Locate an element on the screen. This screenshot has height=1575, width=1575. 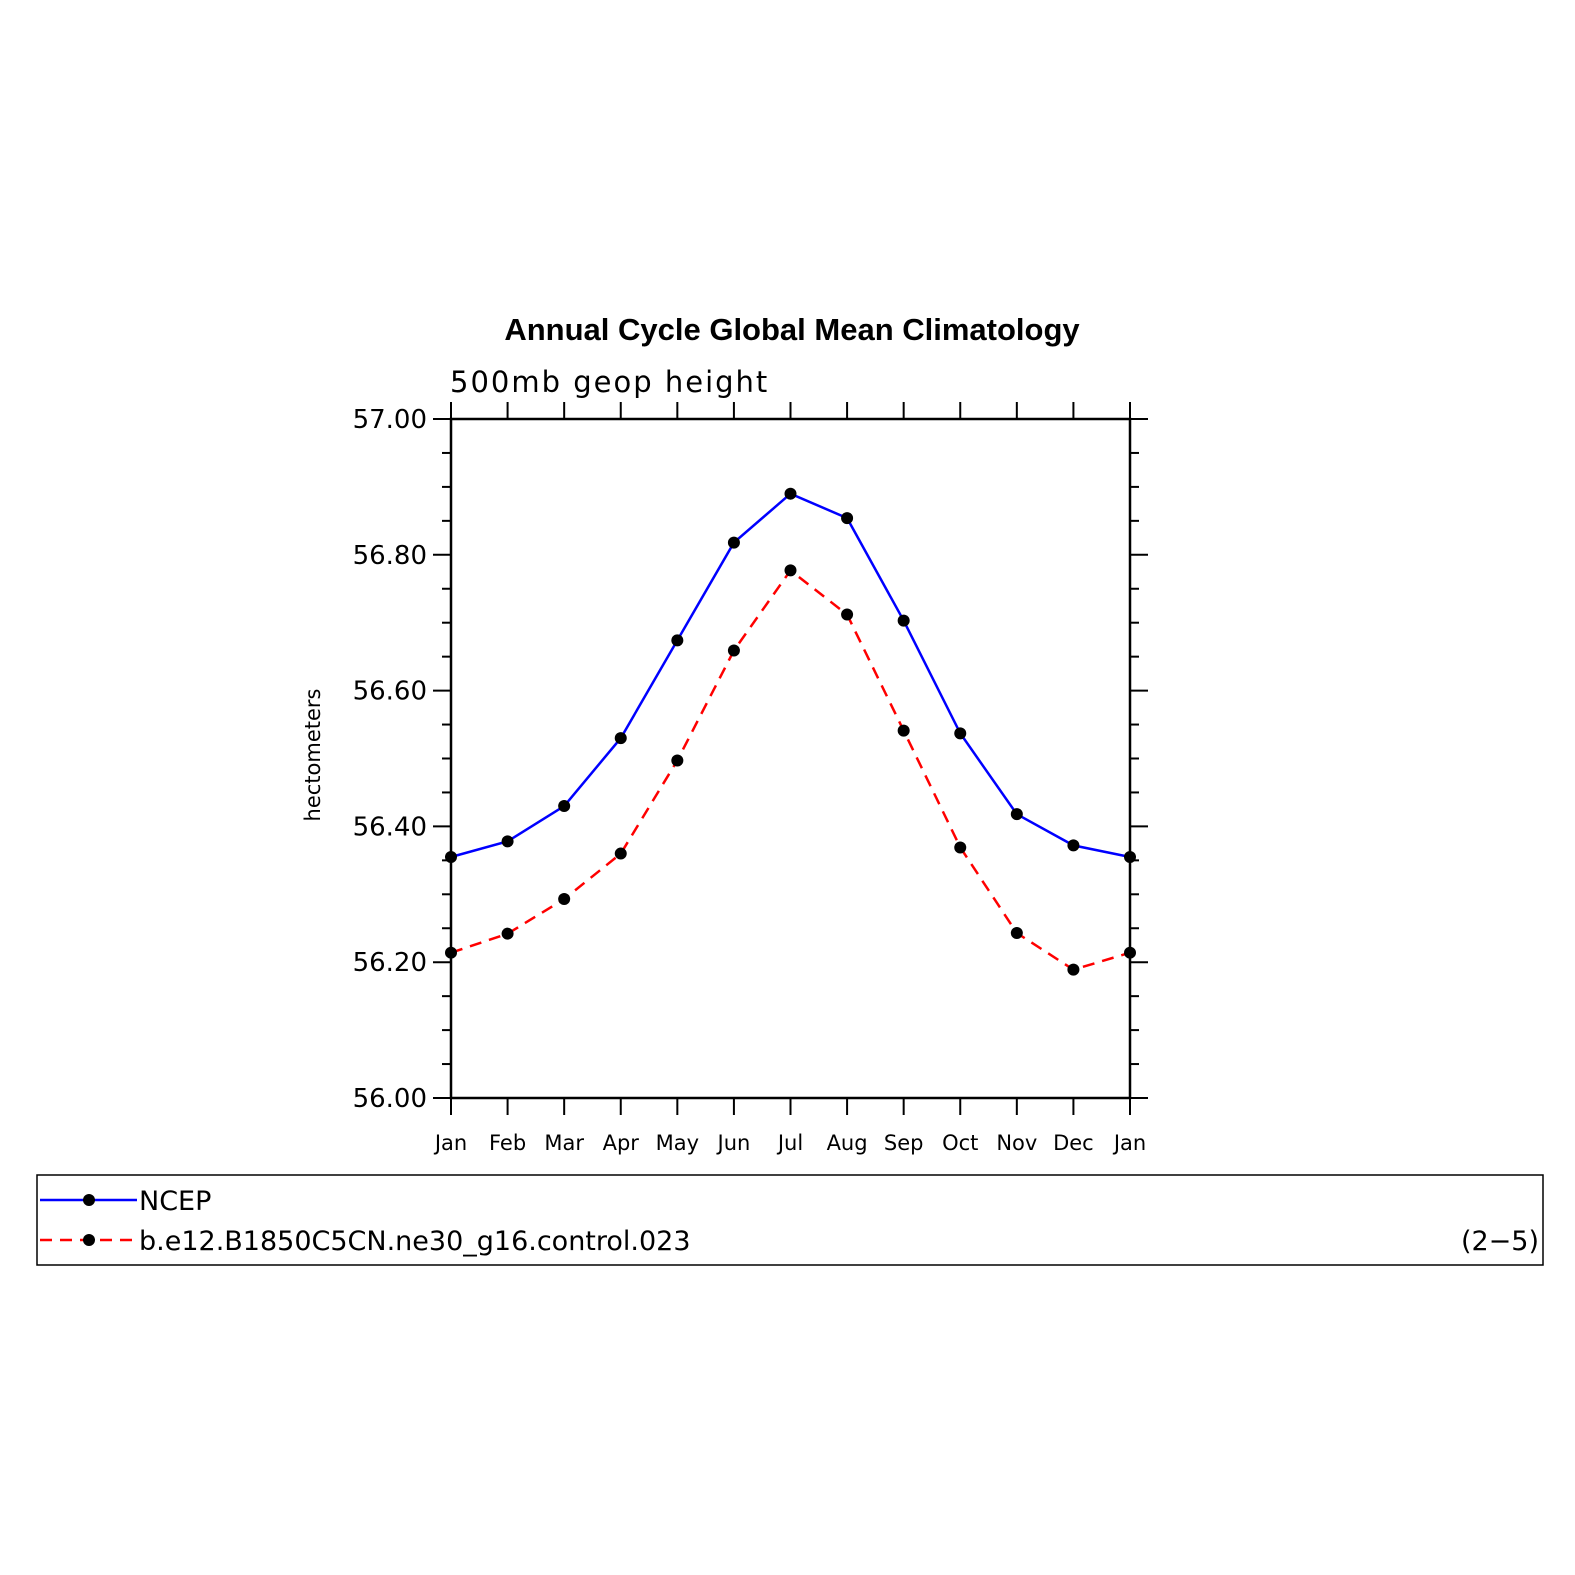
x-tick-label: Dec is located at coordinates (1073, 1143).